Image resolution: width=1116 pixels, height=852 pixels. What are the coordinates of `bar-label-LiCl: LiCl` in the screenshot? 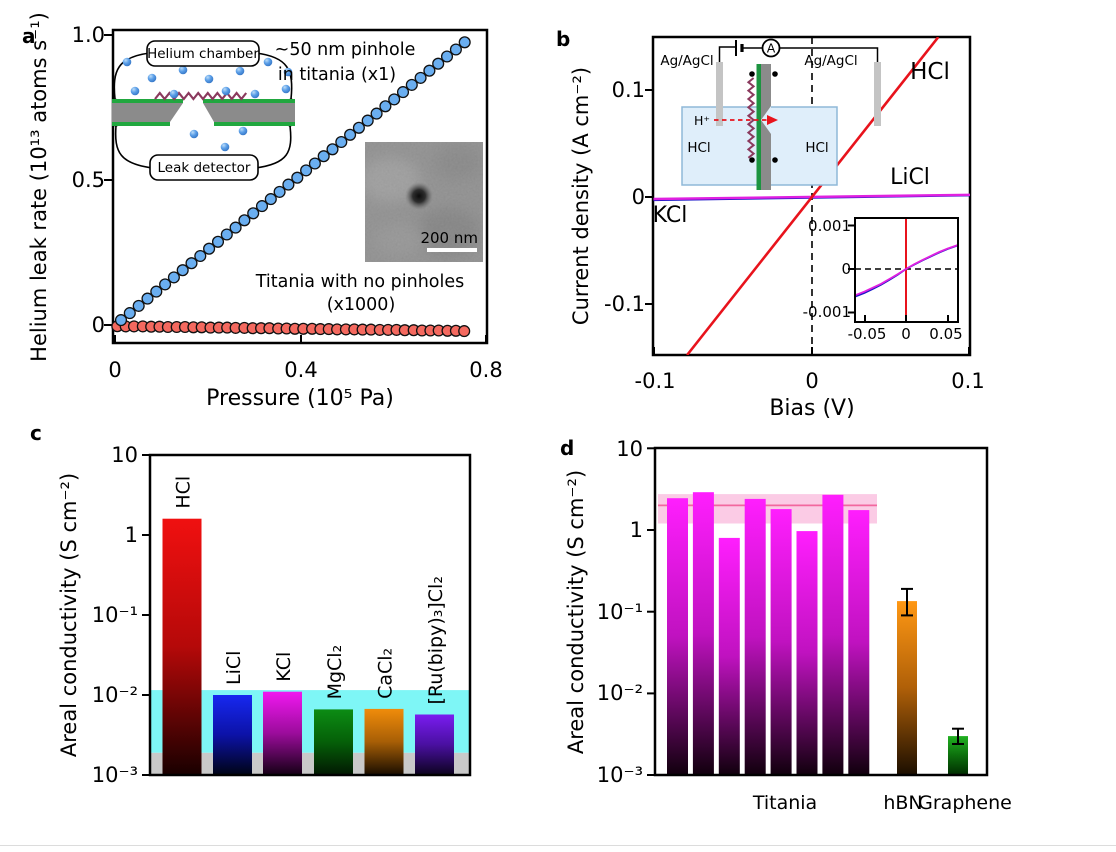 It's located at (234, 668).